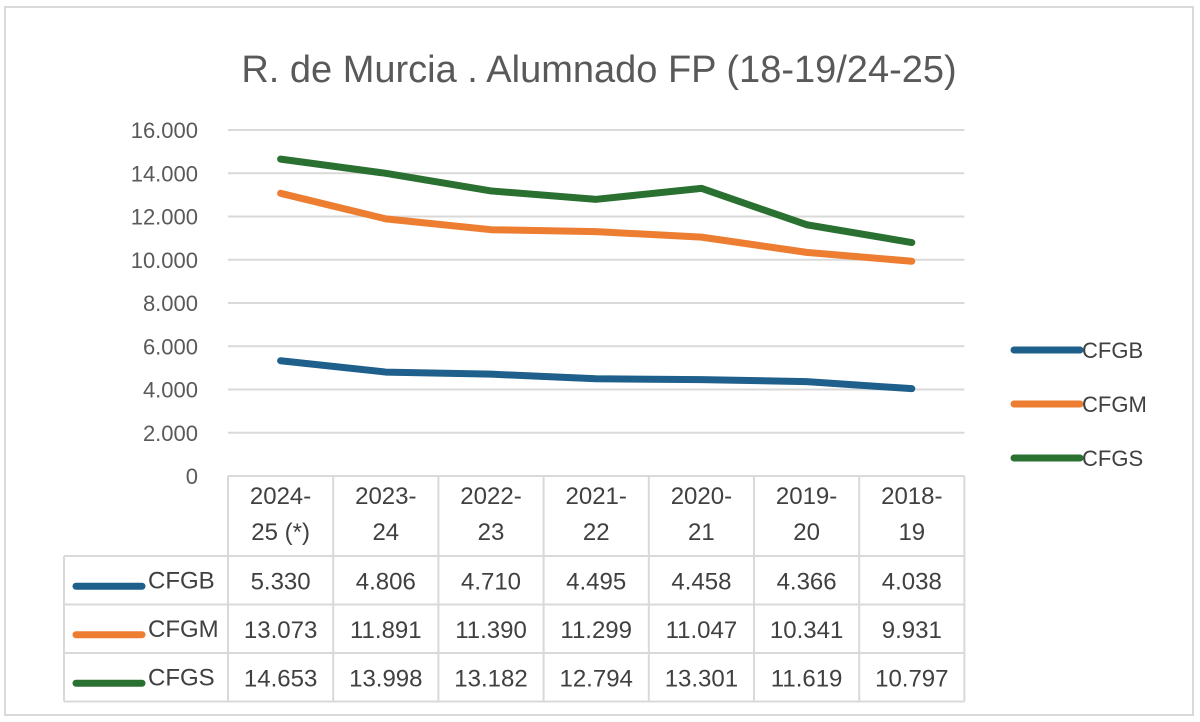 This screenshot has height=722, width=1200. What do you see at coordinates (170, 346) in the screenshot?
I see `y-tick-label: 6.000` at bounding box center [170, 346].